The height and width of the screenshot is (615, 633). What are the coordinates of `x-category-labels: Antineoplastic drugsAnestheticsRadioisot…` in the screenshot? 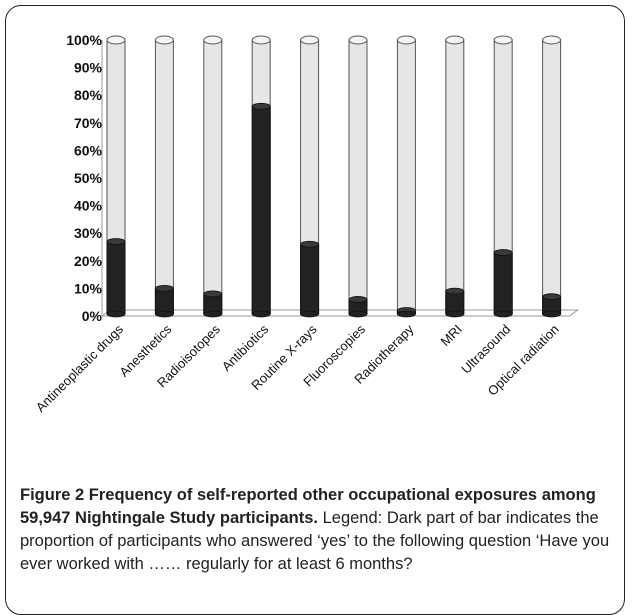 It's located at (297, 368).